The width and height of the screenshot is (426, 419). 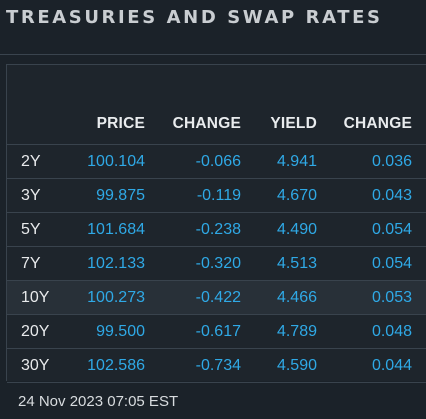 I want to click on price-change-cell: -0.066, so click(x=218, y=161).